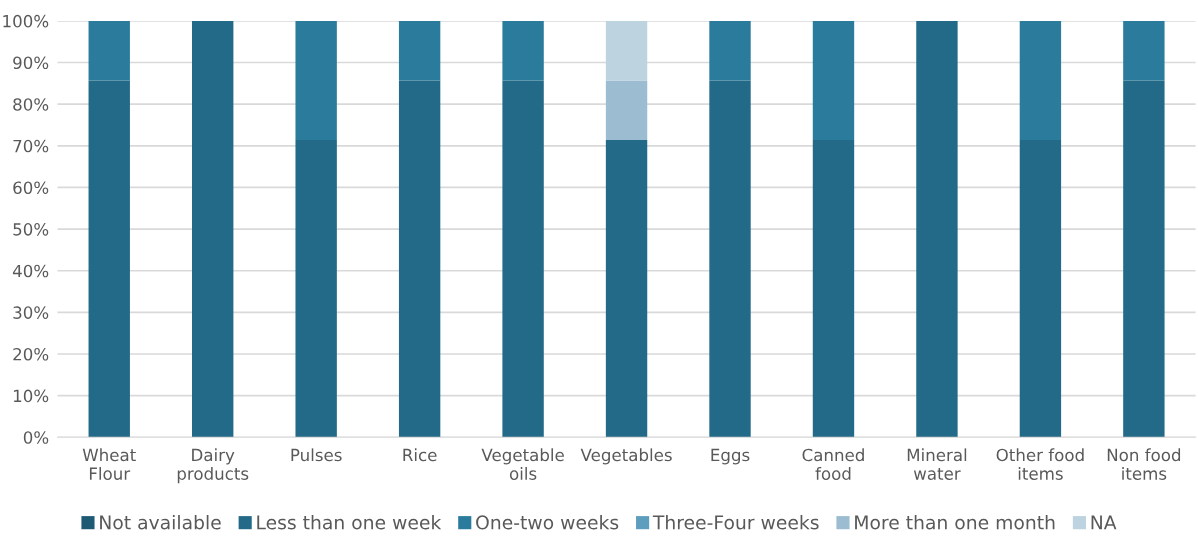 This screenshot has height=550, width=1198. What do you see at coordinates (735, 522) in the screenshot?
I see `legend-label: Three-Four weeks` at bounding box center [735, 522].